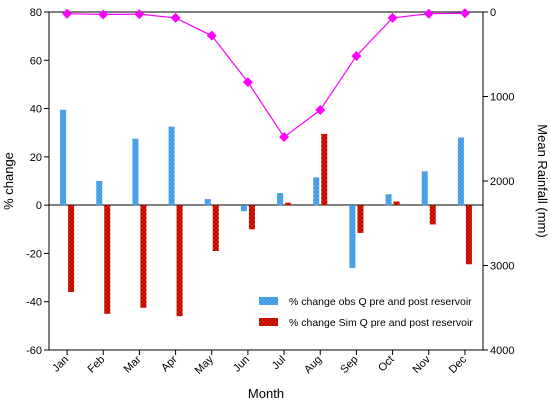 This screenshot has width=550, height=407. What do you see at coordinates (266, 393) in the screenshot?
I see `x-axis-title: Month` at bounding box center [266, 393].